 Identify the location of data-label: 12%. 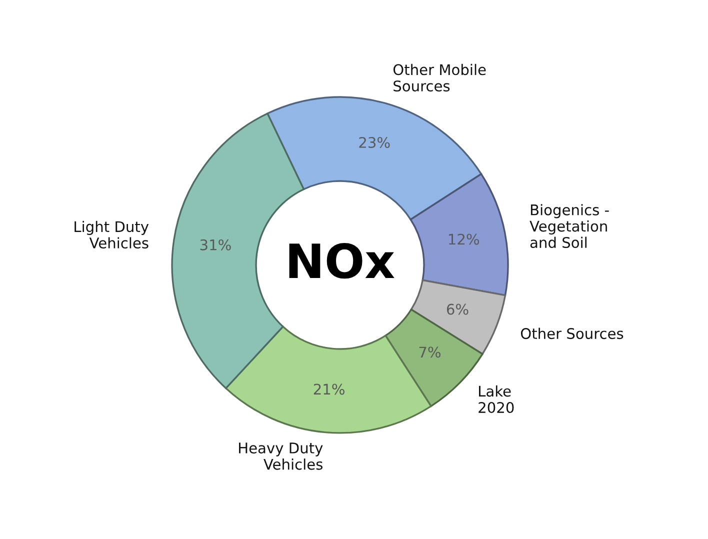
(464, 239).